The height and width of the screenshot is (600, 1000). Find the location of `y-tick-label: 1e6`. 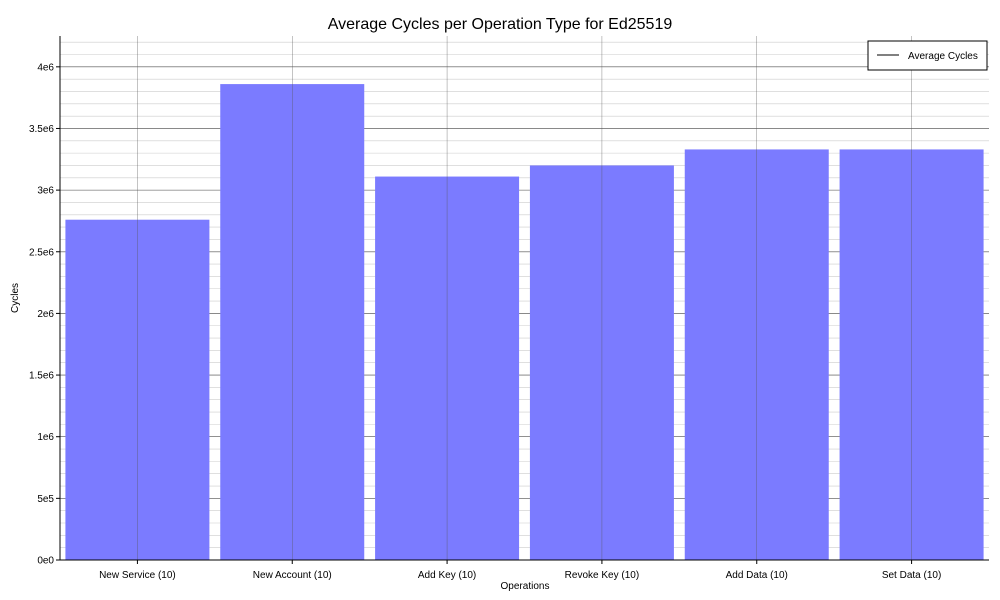

y-tick-label: 1e6 is located at coordinates (45, 437).